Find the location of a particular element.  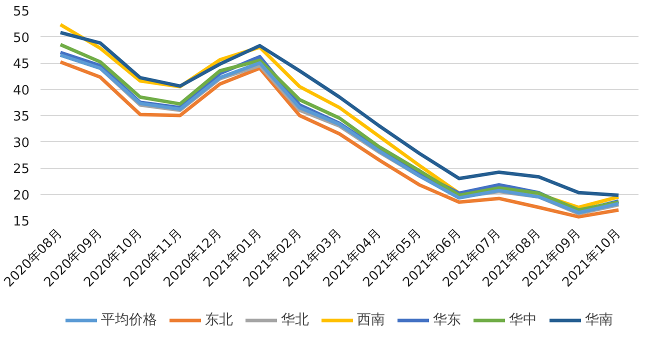

y-tick-label: 55 is located at coordinates (21, 12).